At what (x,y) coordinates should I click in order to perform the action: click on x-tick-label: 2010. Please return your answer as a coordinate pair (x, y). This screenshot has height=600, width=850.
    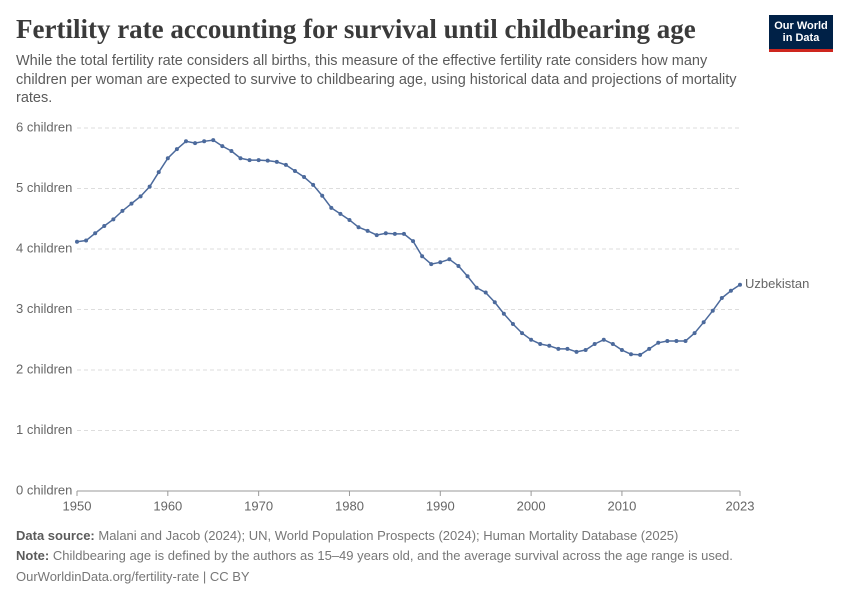
    Looking at the image, I should click on (621, 505).